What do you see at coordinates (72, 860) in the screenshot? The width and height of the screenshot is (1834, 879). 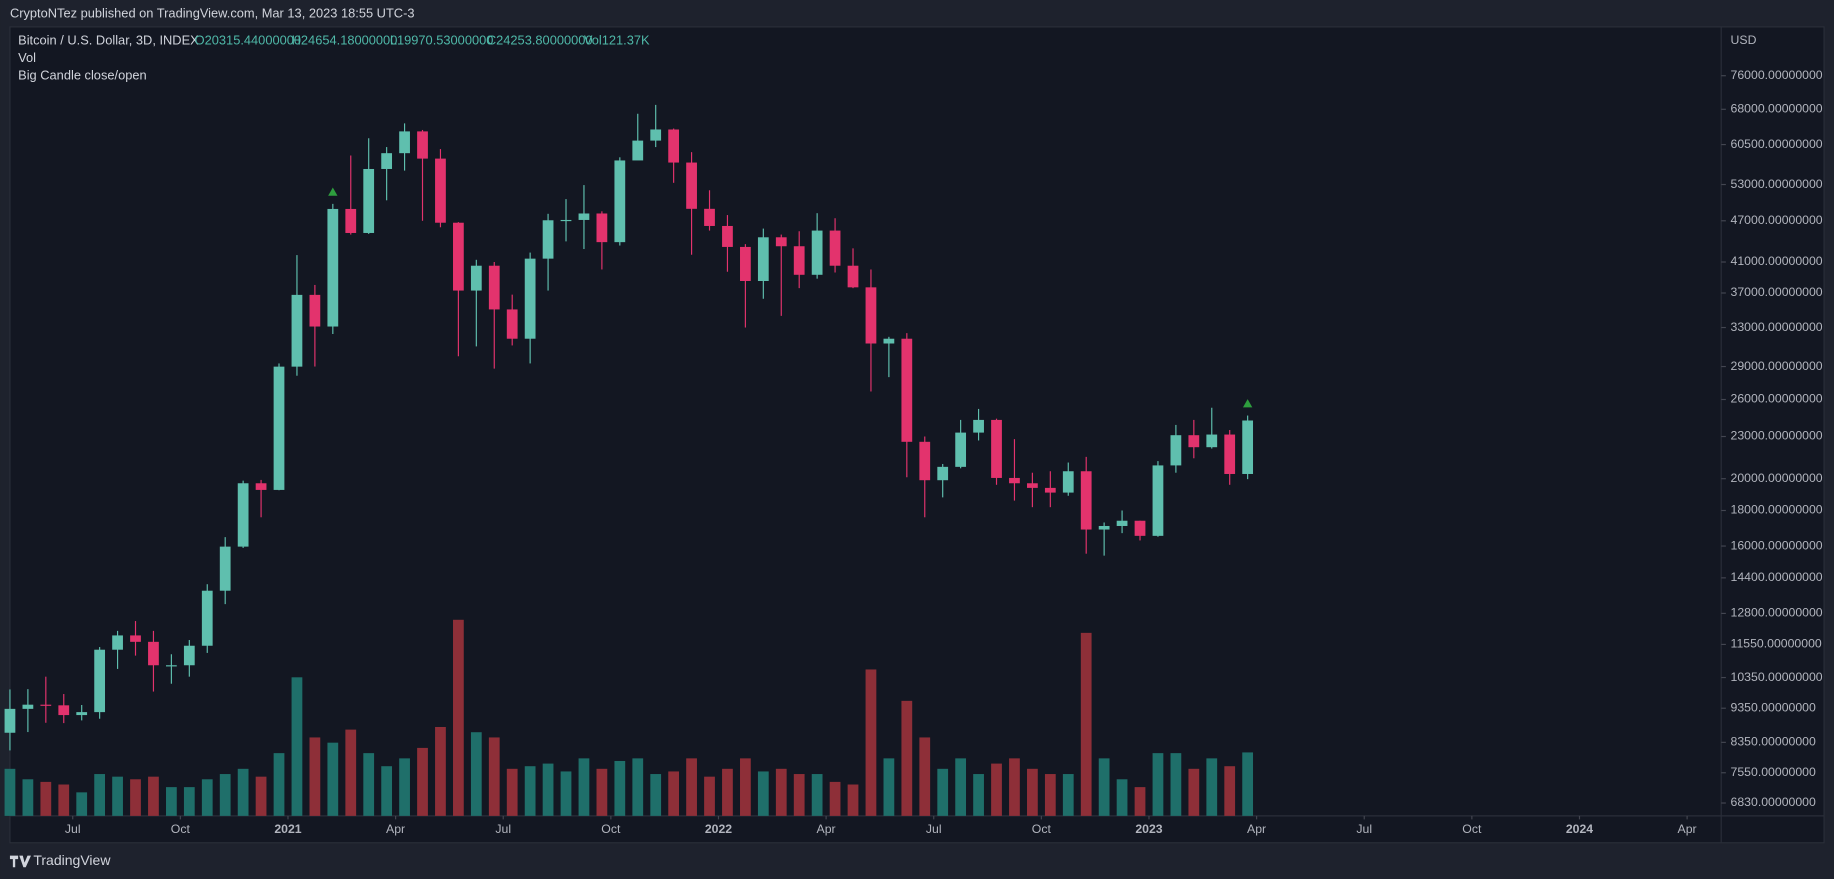 I see `brand-name: TradingView` at bounding box center [72, 860].